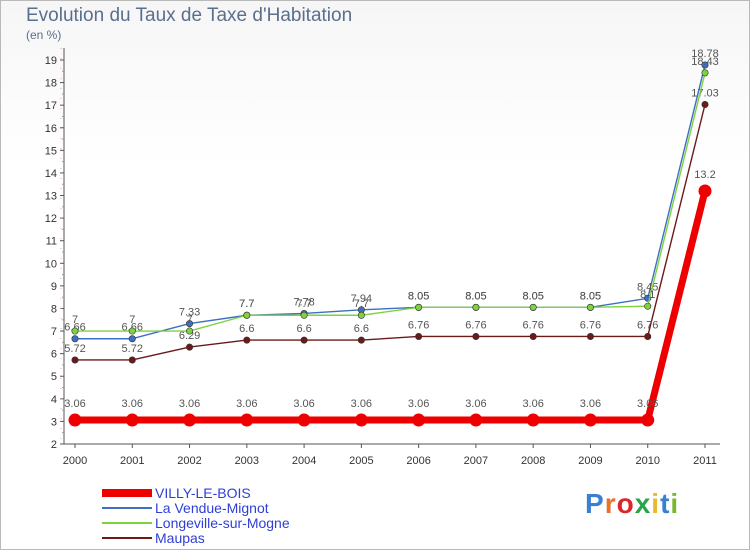 Image resolution: width=750 pixels, height=550 pixels. What do you see at coordinates (625, 503) in the screenshot?
I see `logo-letter: o` at bounding box center [625, 503].